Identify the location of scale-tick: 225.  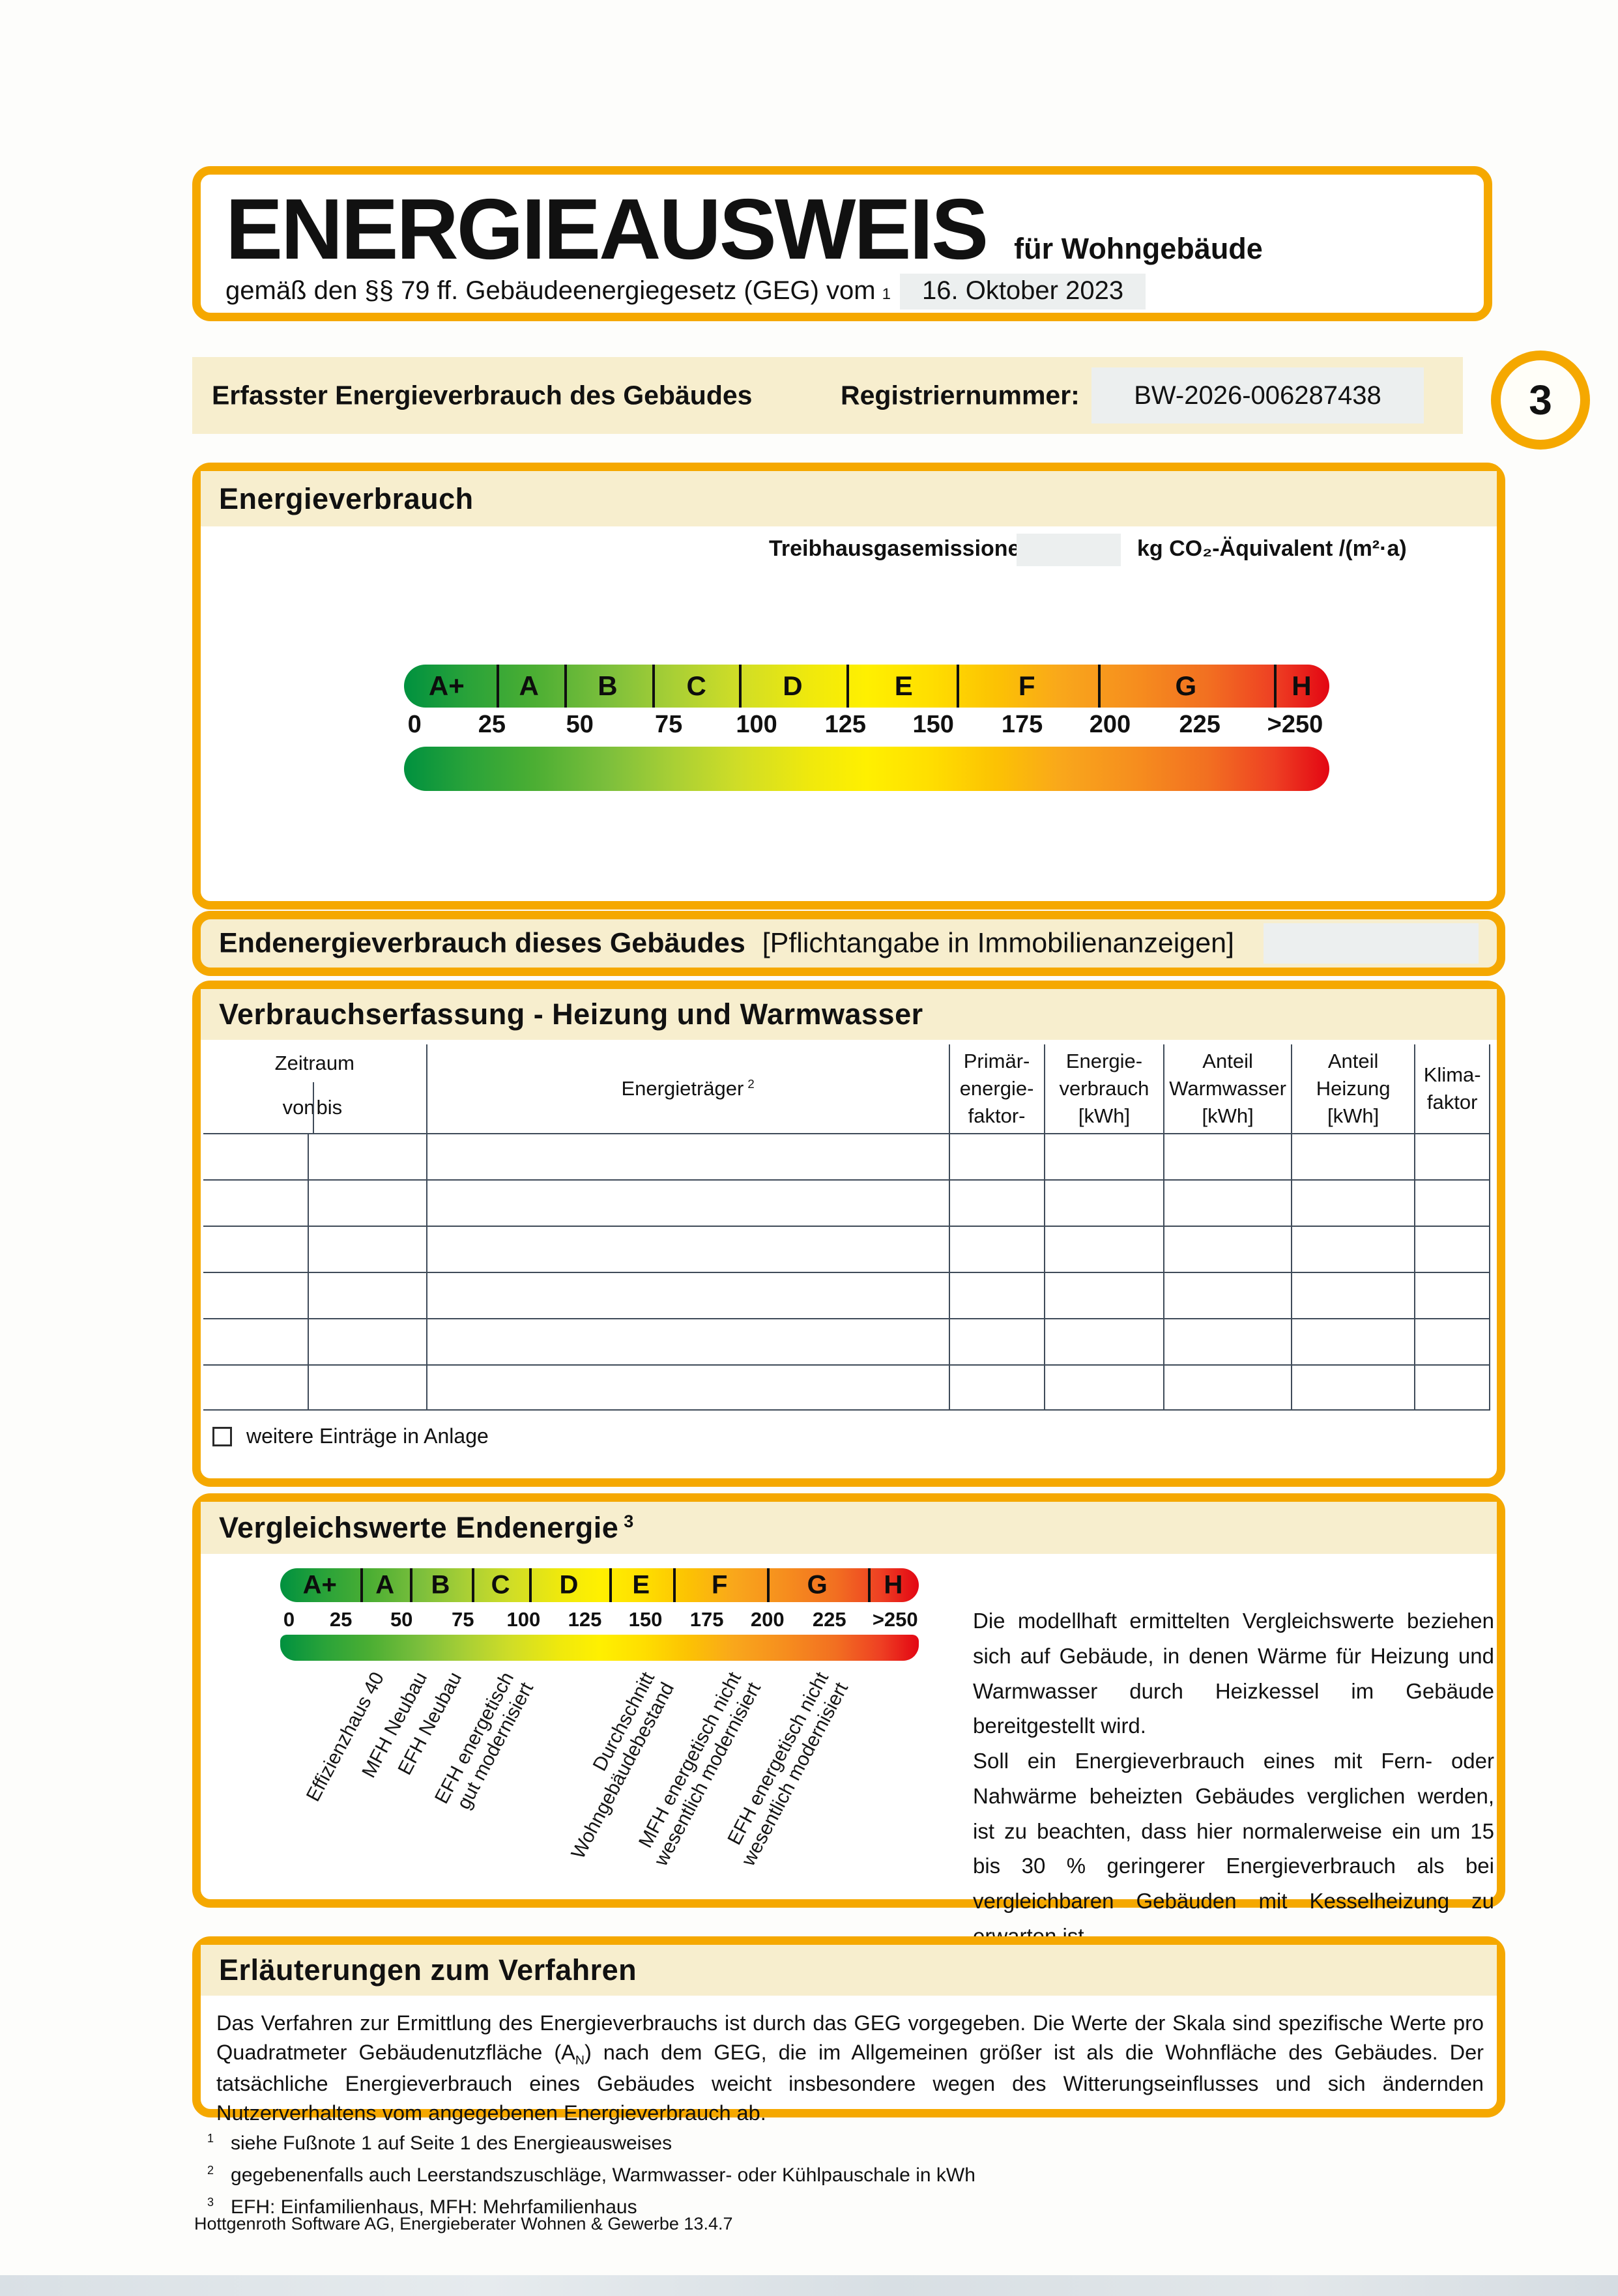
(1200, 724).